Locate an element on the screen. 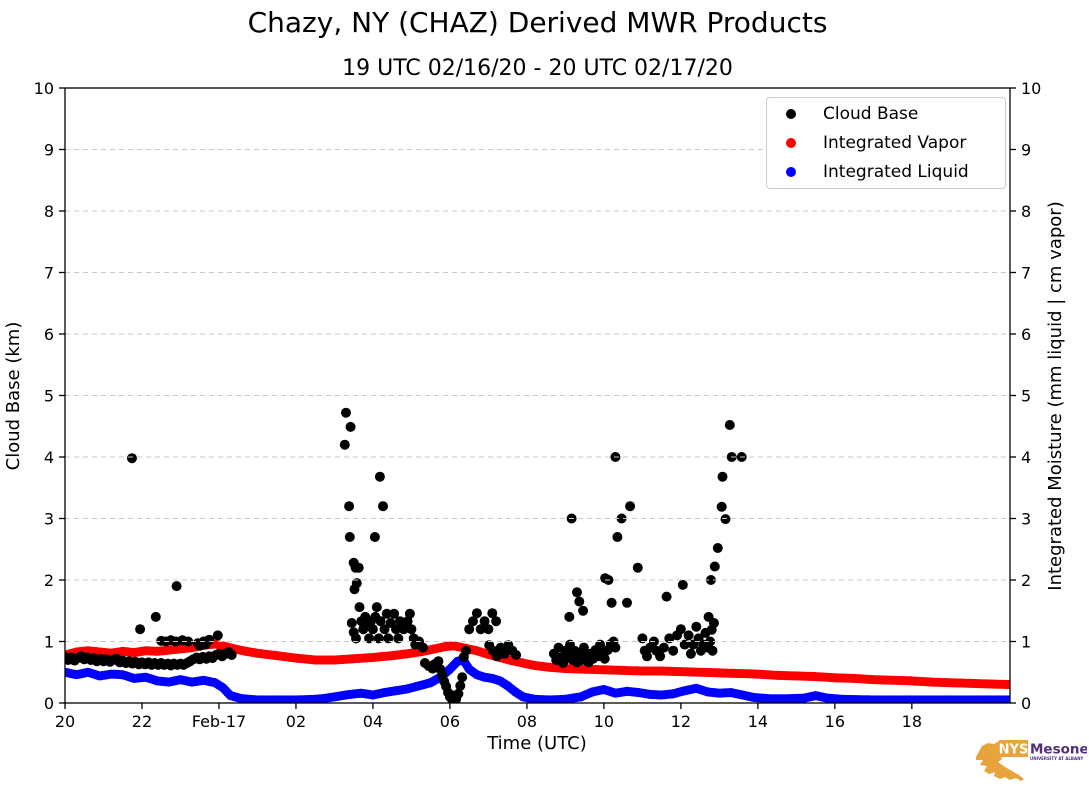  legend-label-integrated-vapor: Integrated Vapor is located at coordinates (895, 143).